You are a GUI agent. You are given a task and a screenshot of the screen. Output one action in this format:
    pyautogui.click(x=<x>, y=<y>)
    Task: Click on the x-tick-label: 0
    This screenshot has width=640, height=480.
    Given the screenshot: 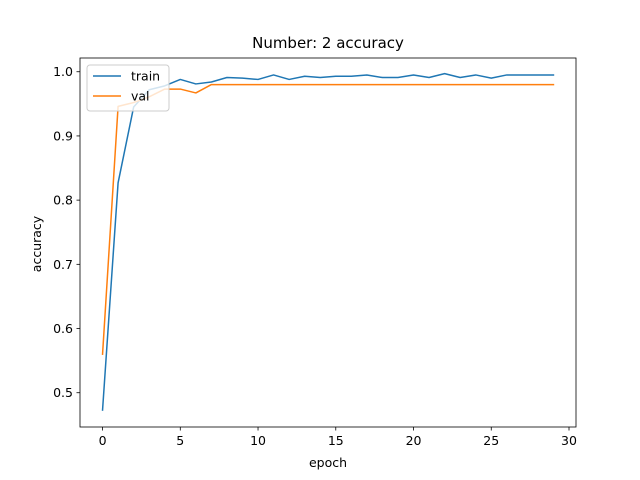 What is the action you would take?
    pyautogui.click(x=103, y=440)
    